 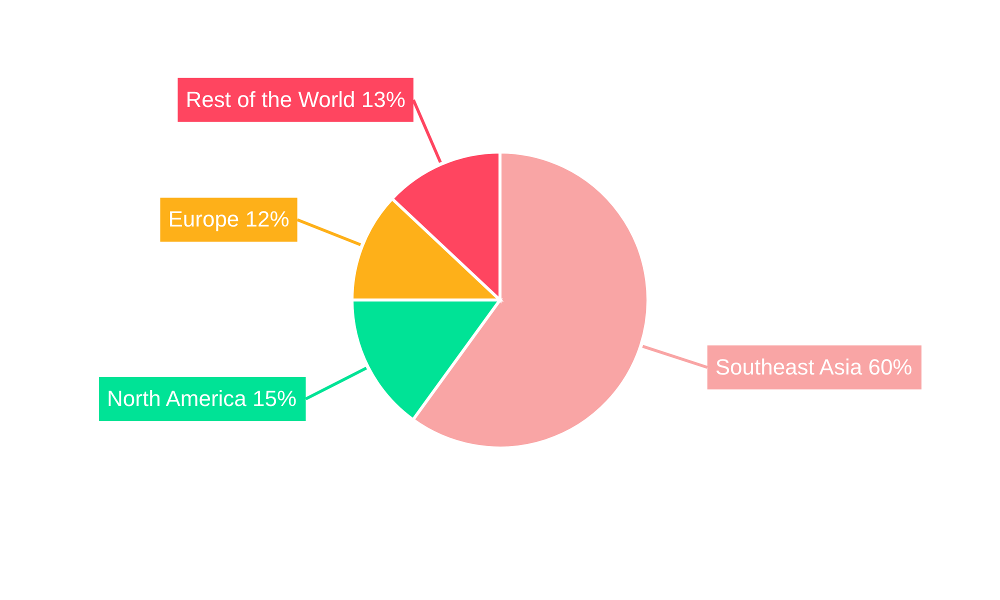 What do you see at coordinates (296, 99) in the screenshot?
I see `slice-label: Rest of the World 13%` at bounding box center [296, 99].